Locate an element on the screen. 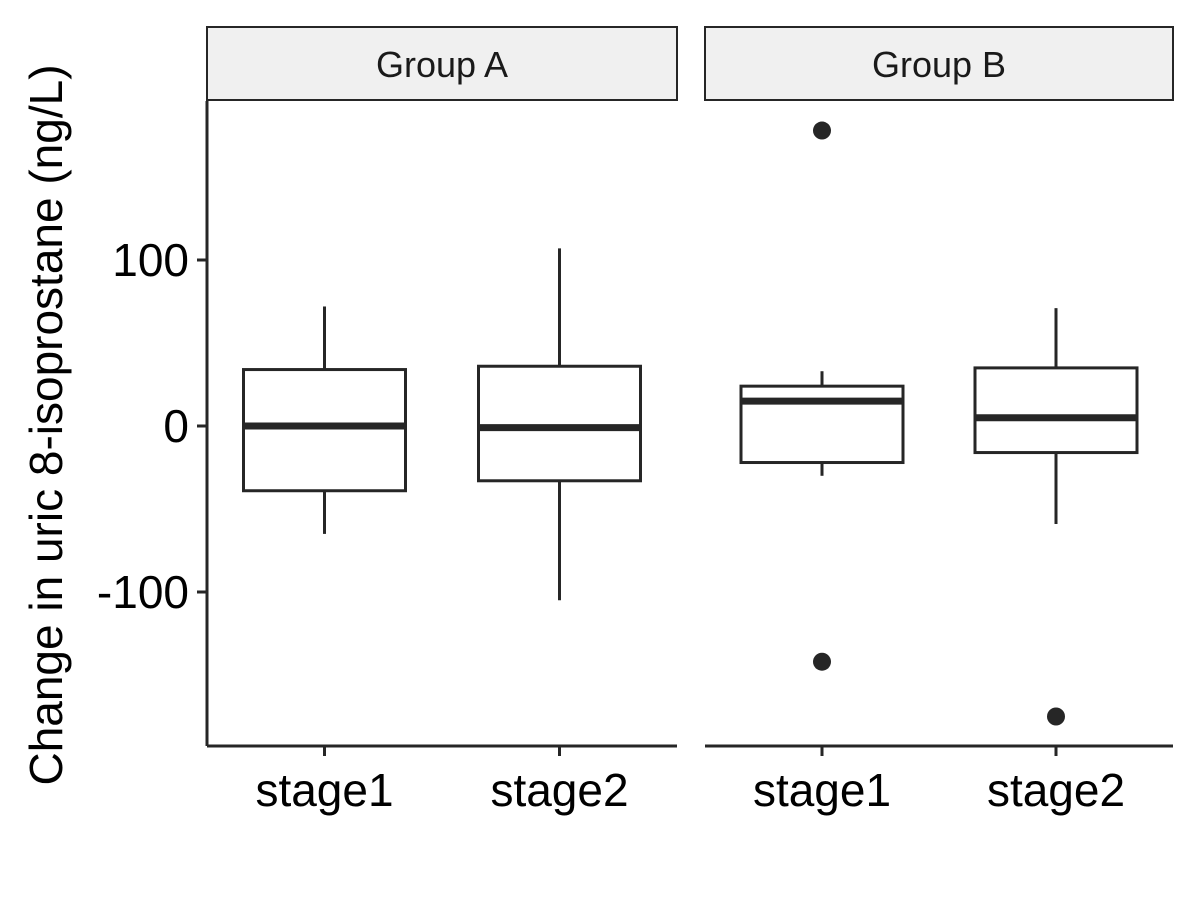 This screenshot has width=1200, height=900. facet-strip-label: Group A is located at coordinates (442, 64).